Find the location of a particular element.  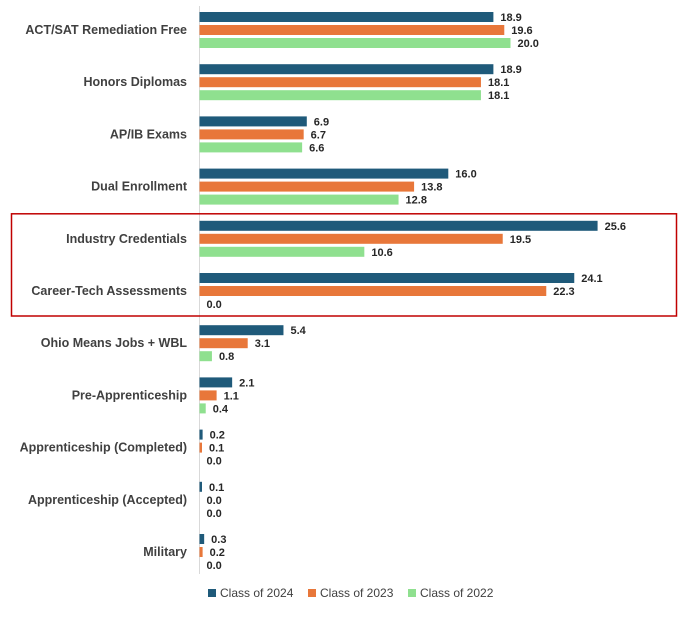

bar-class-of-2023-act-sat-remediation-free is located at coordinates (352, 30).